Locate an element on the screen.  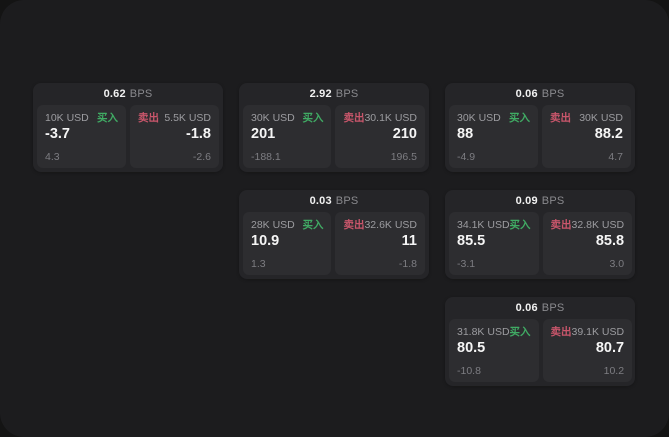
sell-amount: 5.5K USD is located at coordinates (187, 118).